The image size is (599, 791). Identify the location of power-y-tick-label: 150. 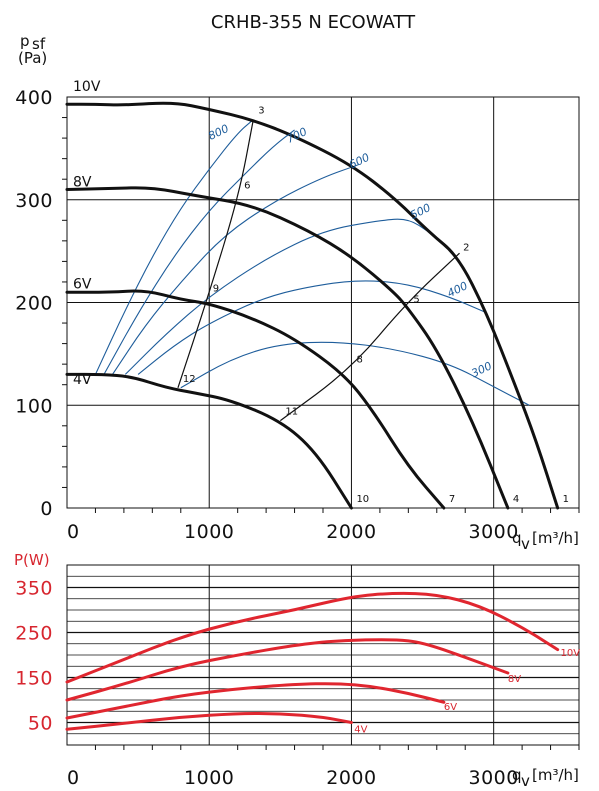
(34, 679).